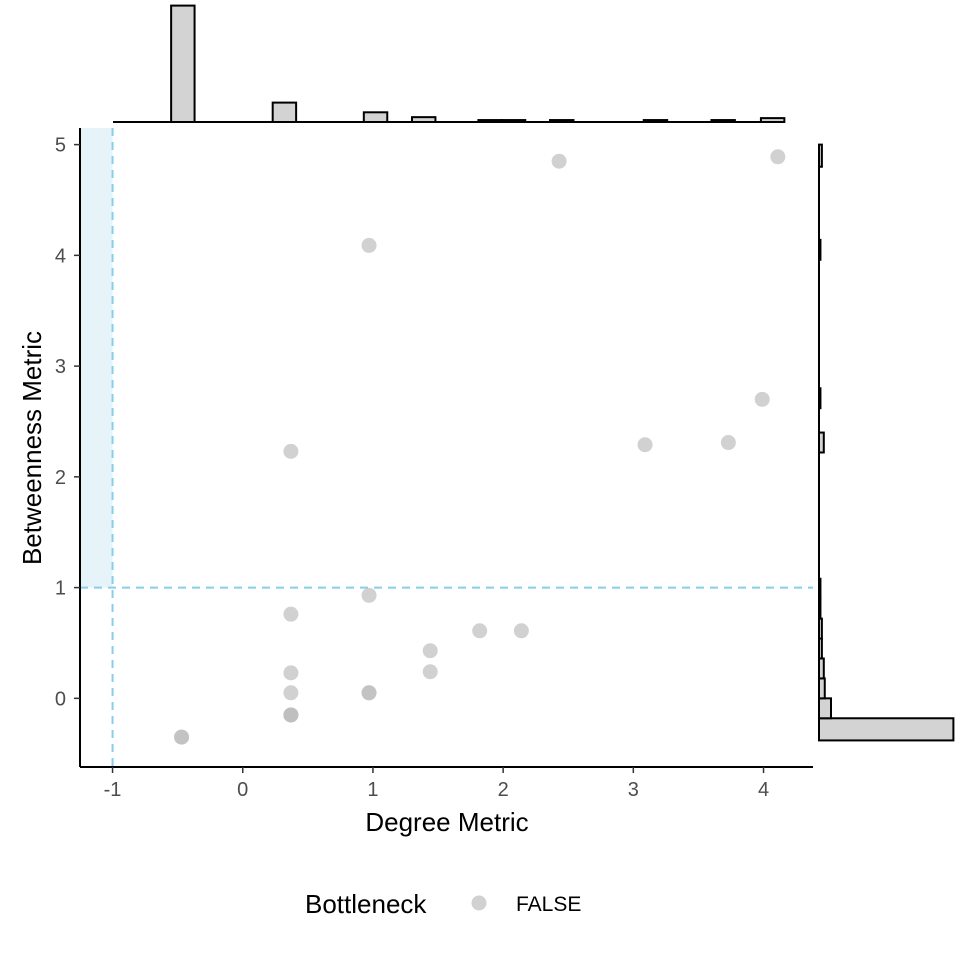 The height and width of the screenshot is (960, 960). What do you see at coordinates (60, 478) in the screenshot?
I see `y-tick-label: 2` at bounding box center [60, 478].